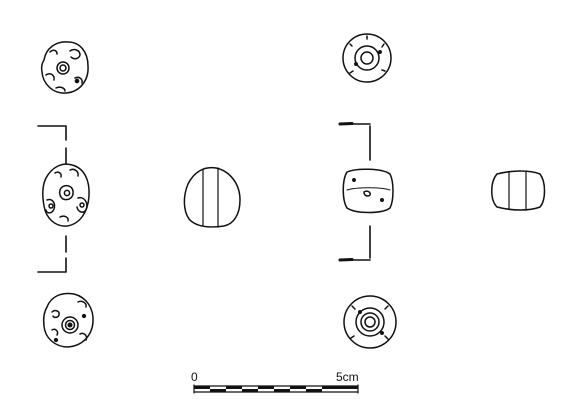 The height and width of the screenshot is (408, 573). What do you see at coordinates (64, 67) in the screenshot?
I see `left-bead-top-view` at bounding box center [64, 67].